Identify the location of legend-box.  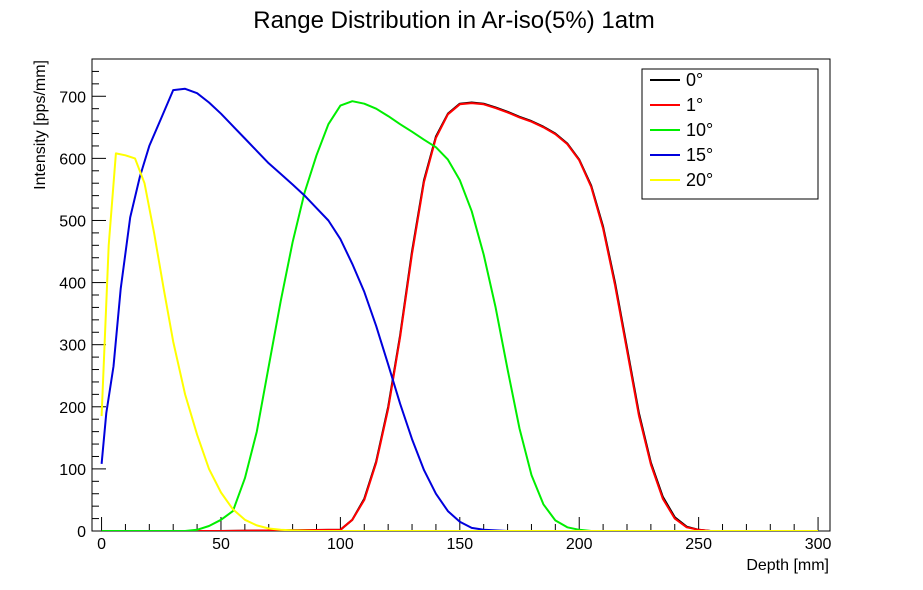
(730, 134).